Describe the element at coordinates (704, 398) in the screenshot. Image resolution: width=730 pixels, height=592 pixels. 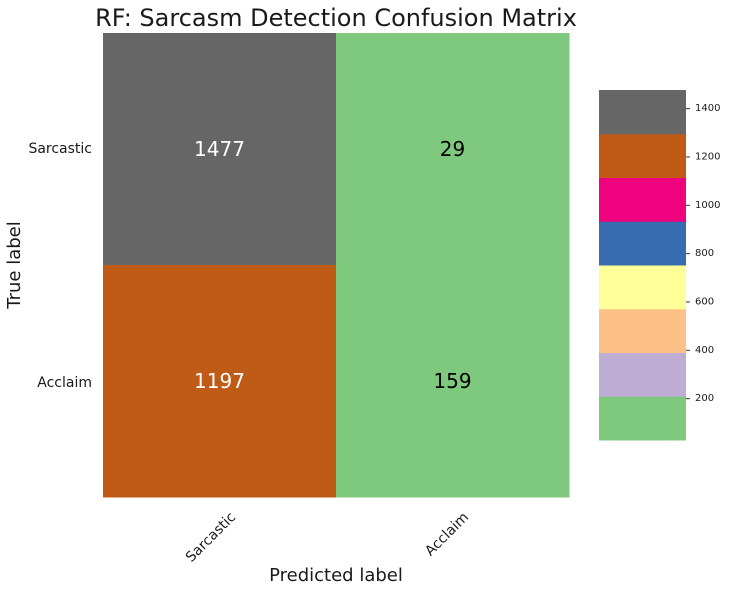
I see `colorbar-tick-label: 200` at that location.